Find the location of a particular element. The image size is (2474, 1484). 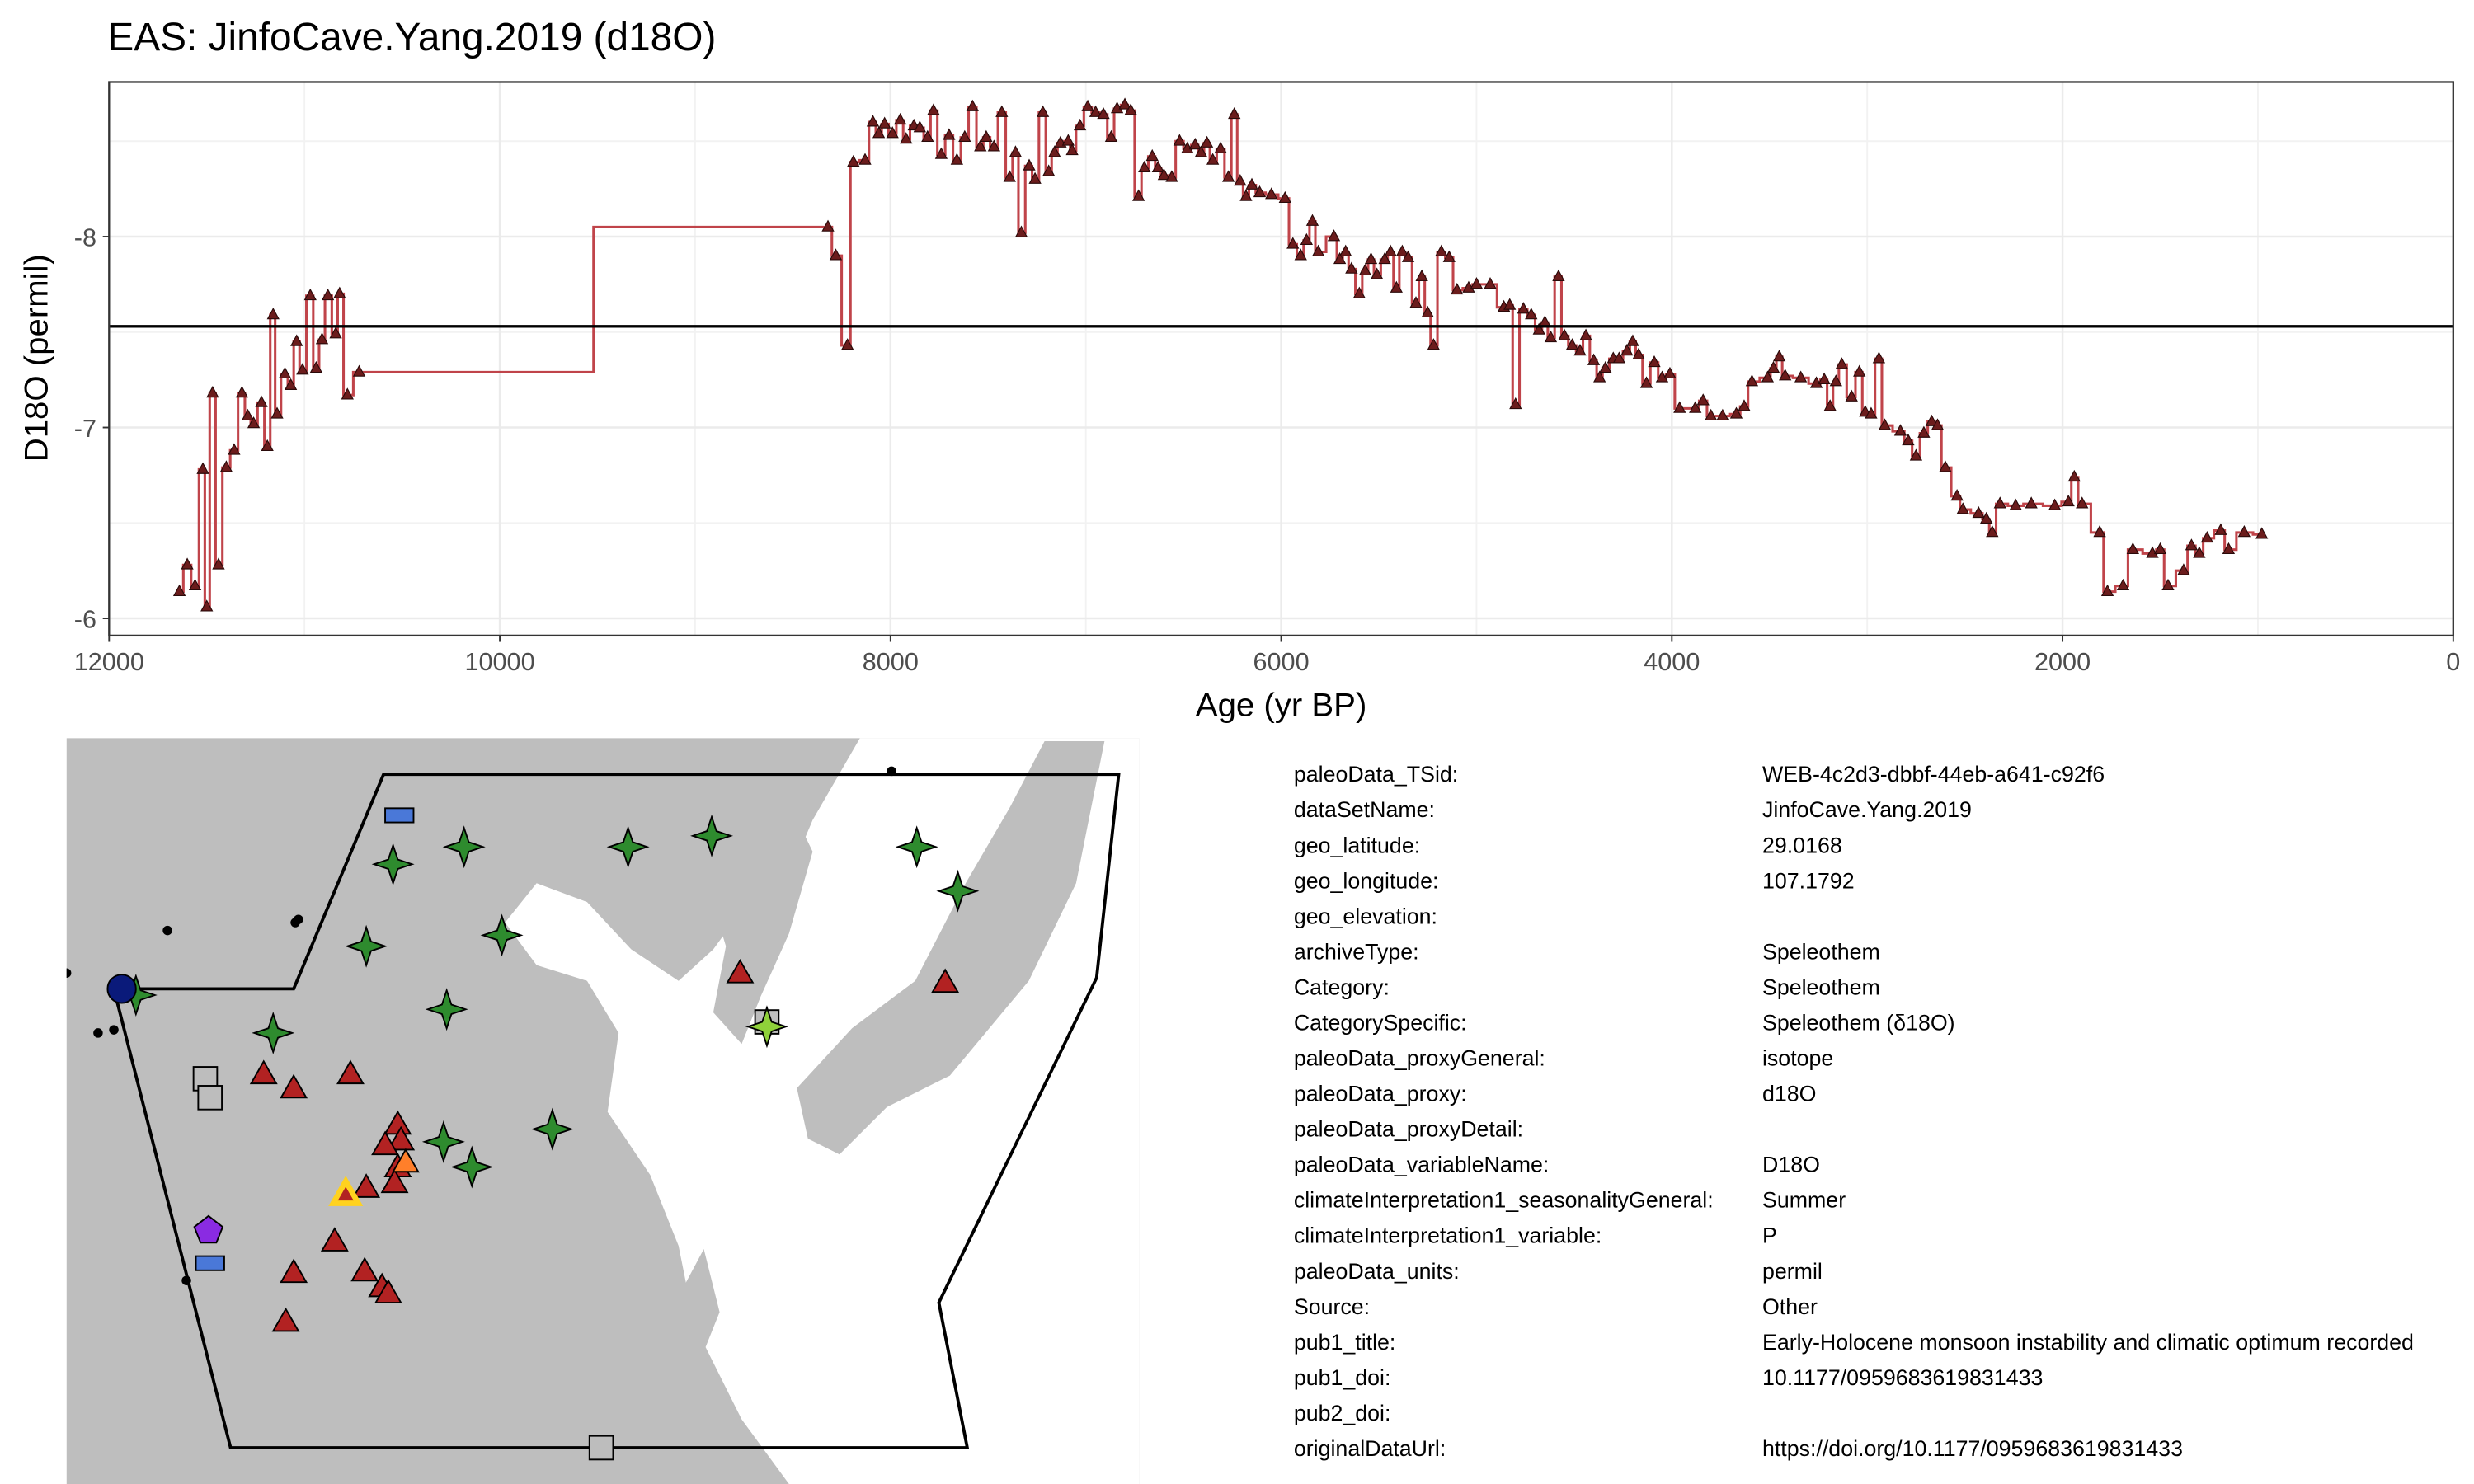

metadata-key: Category: is located at coordinates (1342, 986).